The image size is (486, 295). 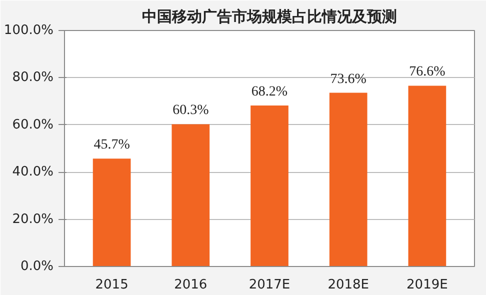 I want to click on y-tick-label: 0.0%, so click(x=37, y=266).